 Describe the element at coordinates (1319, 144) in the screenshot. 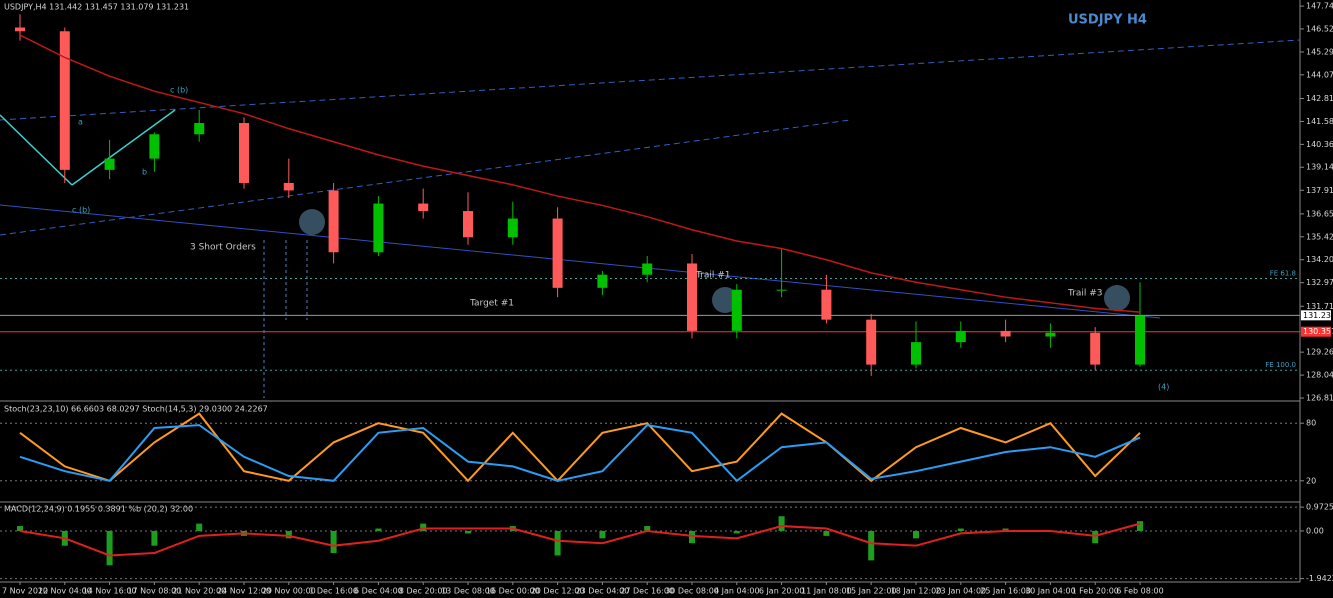

I see `y-tick-label: 140.360` at that location.